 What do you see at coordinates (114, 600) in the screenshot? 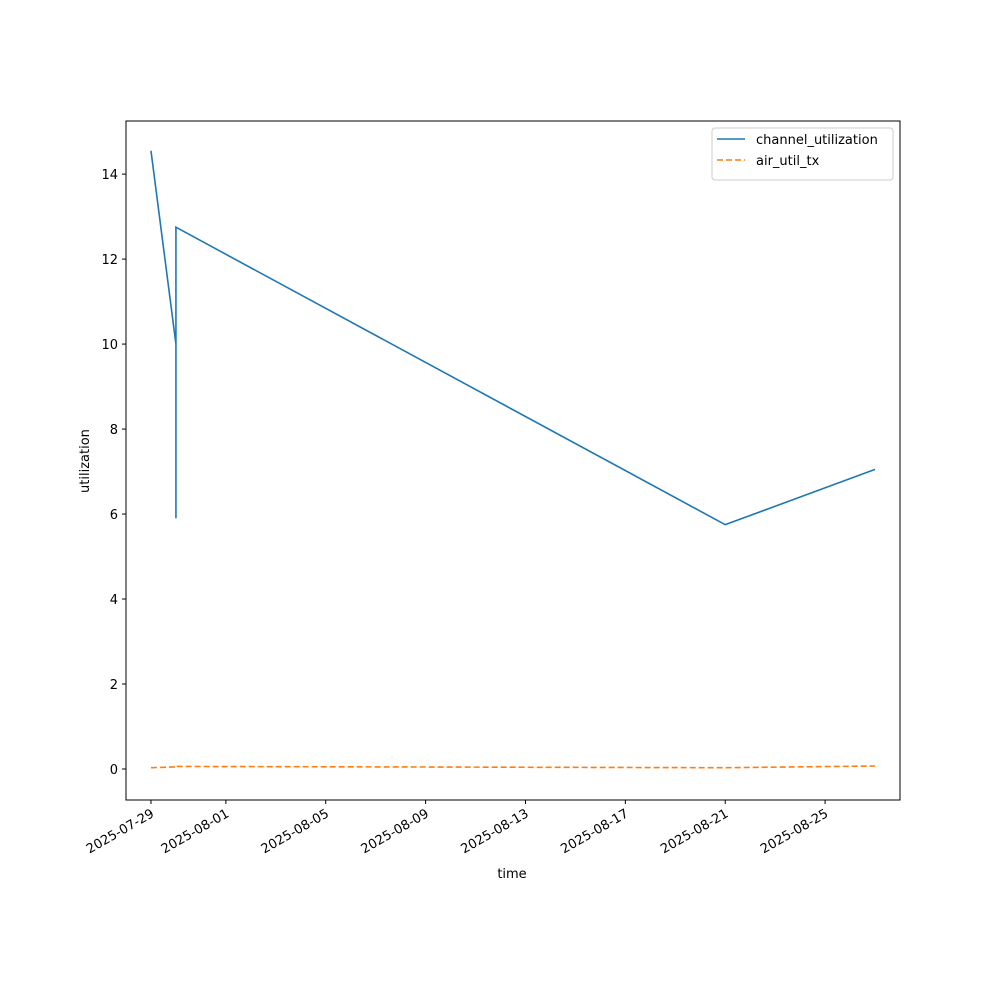
I see `y-tick-label: 4` at bounding box center [114, 600].